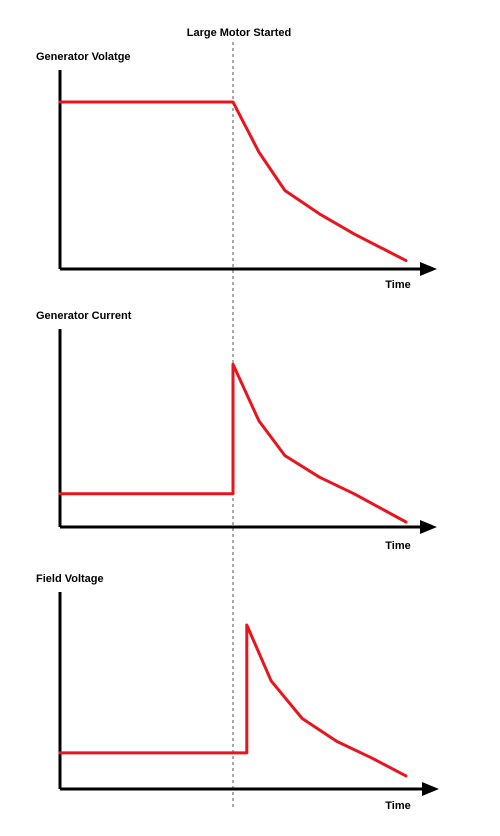 The height and width of the screenshot is (836, 500). I want to click on panel-title: Field Voltage, so click(70, 579).